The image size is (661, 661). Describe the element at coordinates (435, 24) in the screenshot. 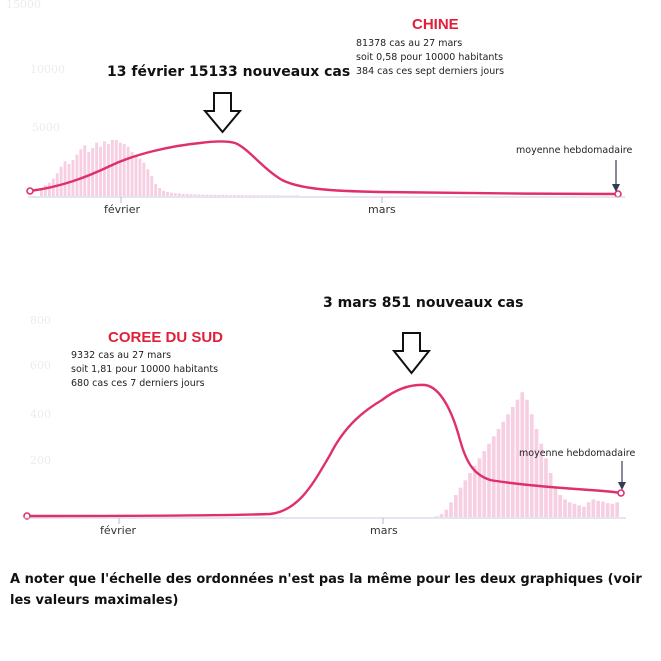

I see `china-title: CHINE` at that location.